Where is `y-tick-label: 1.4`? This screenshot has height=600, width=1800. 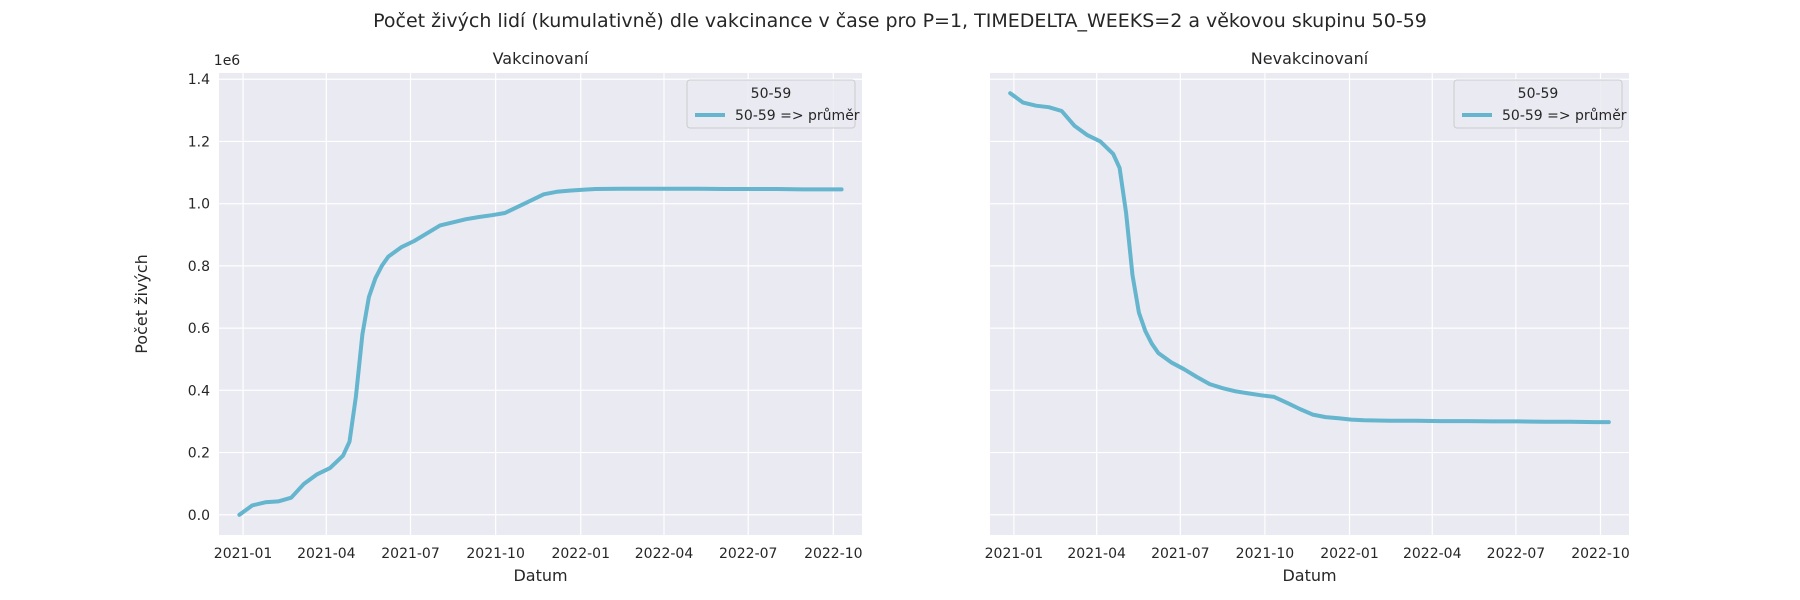
y-tick-label: 1.4 is located at coordinates (199, 80).